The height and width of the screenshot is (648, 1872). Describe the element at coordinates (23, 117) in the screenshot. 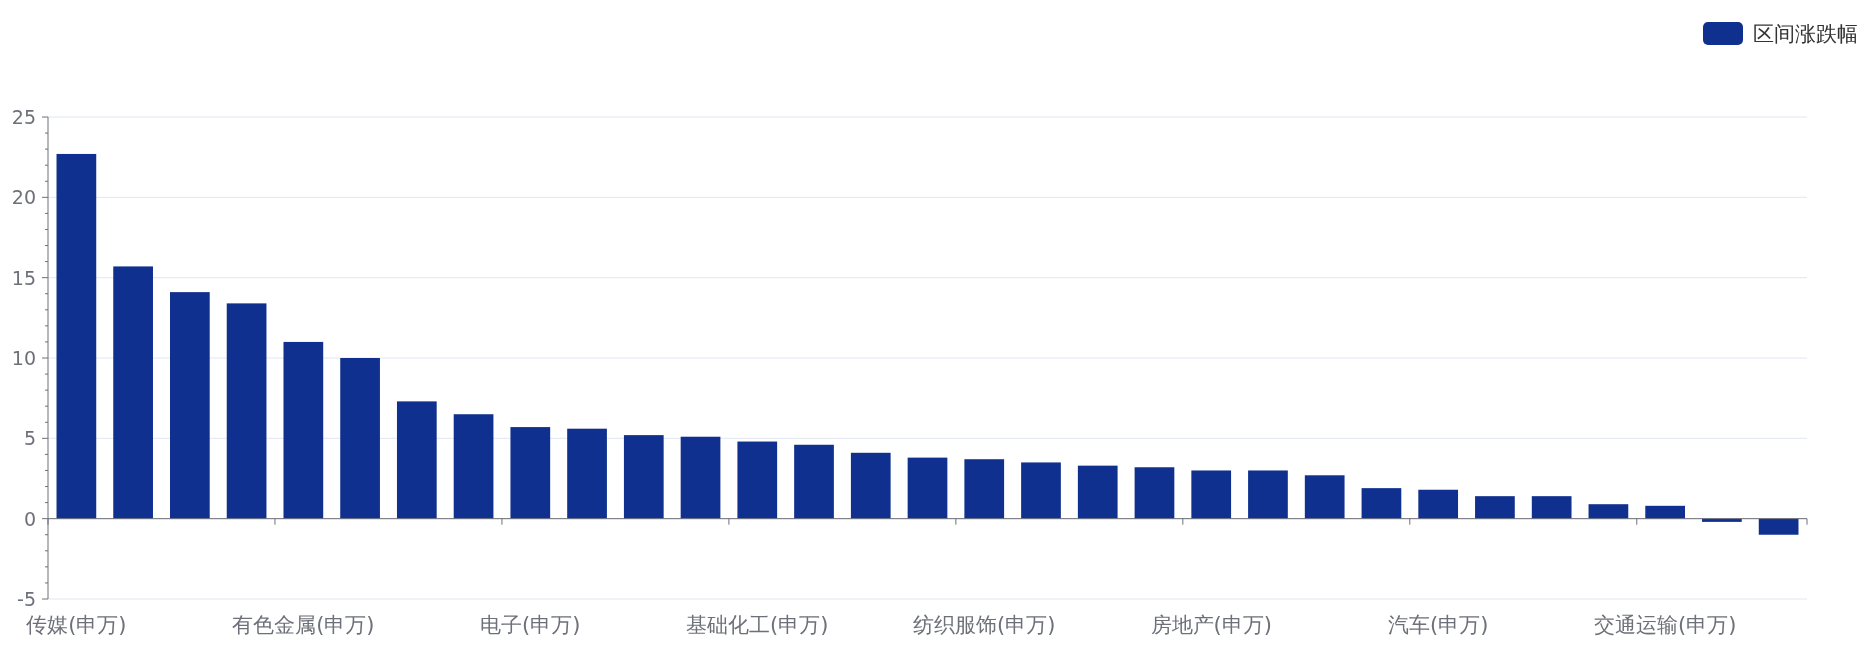

I see `y-tick-label: 25` at that location.